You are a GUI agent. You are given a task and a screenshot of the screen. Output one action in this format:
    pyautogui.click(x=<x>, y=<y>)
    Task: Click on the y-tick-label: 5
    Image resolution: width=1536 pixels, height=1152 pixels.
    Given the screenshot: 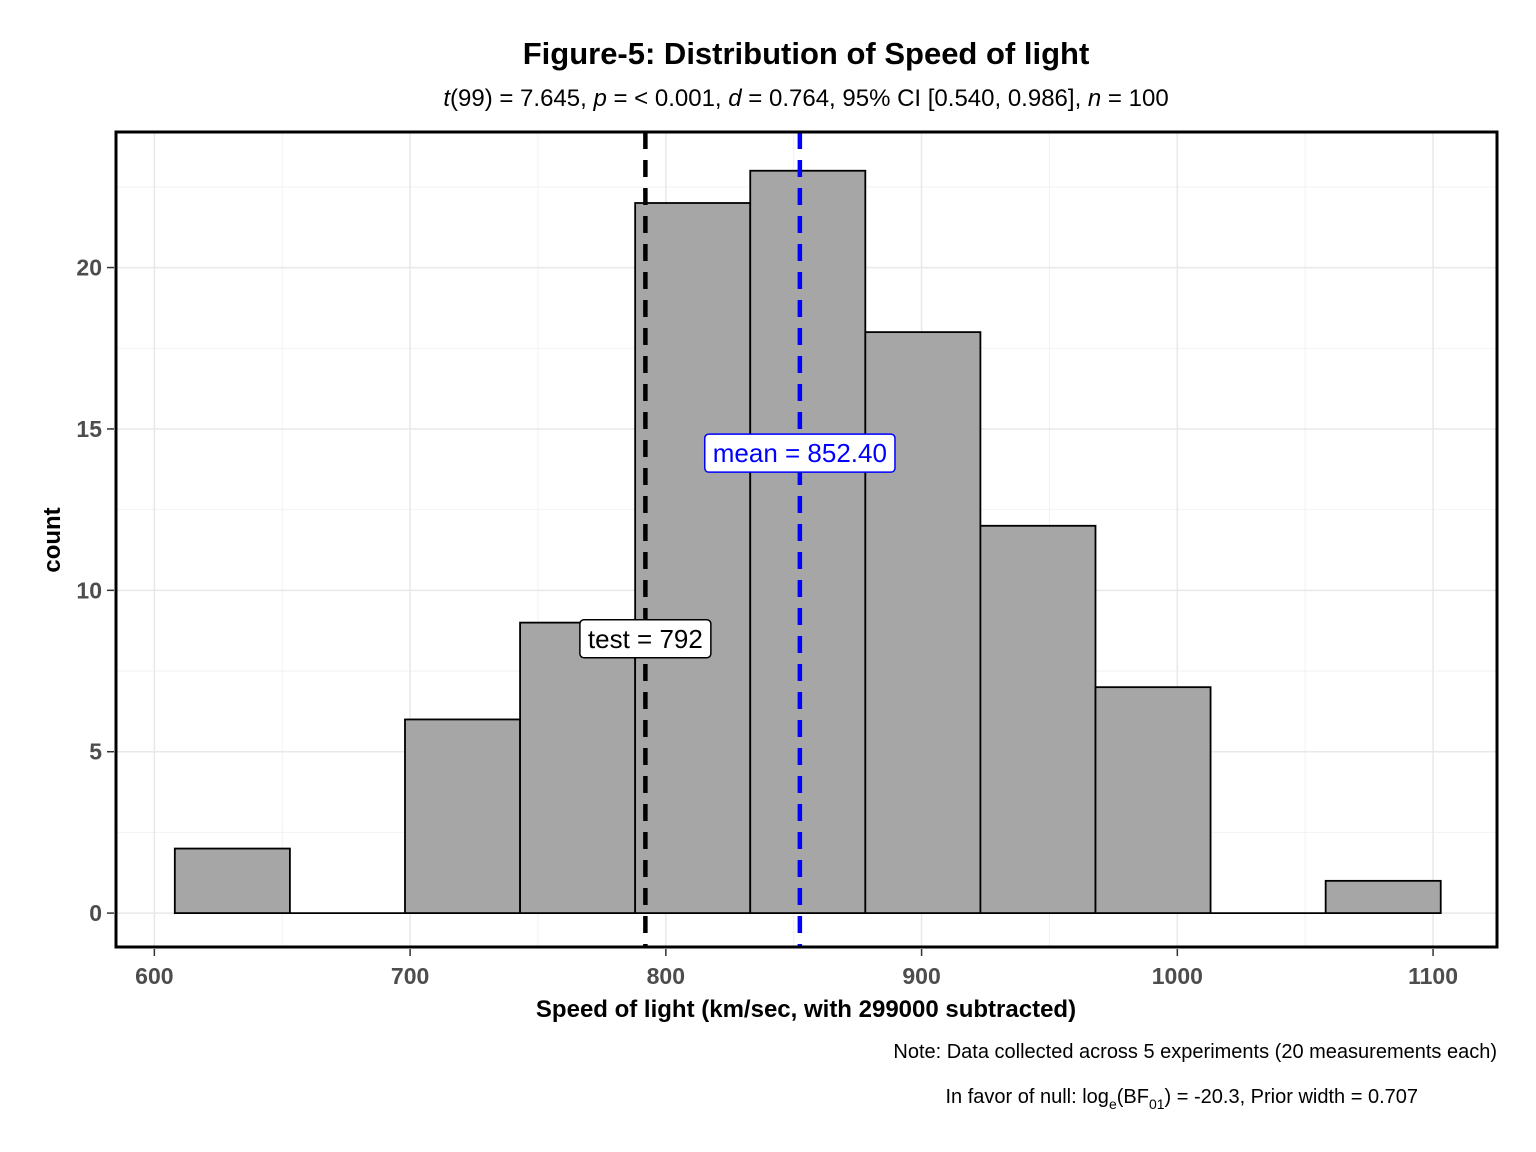 What is the action you would take?
    pyautogui.click(x=95, y=752)
    